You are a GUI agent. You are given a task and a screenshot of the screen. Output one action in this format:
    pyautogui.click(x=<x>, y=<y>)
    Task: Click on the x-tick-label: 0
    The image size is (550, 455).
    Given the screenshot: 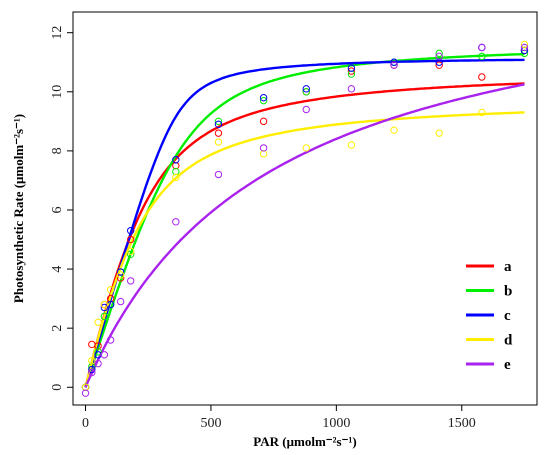 What is the action you would take?
    pyautogui.click(x=85, y=423)
    